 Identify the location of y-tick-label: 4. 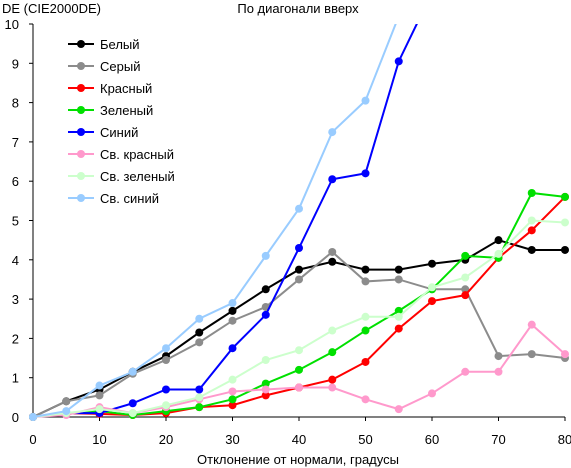
(15, 260).